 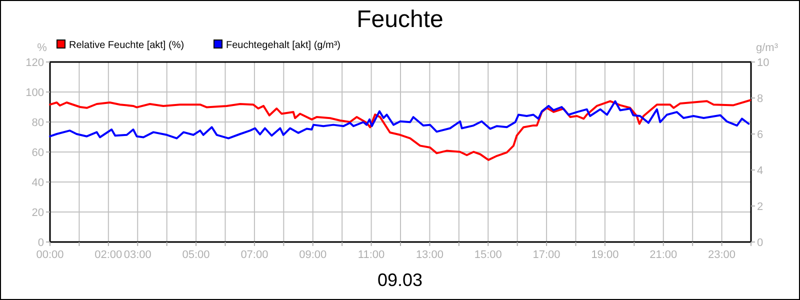 I want to click on y-tick-label: 100, so click(x=35, y=93).